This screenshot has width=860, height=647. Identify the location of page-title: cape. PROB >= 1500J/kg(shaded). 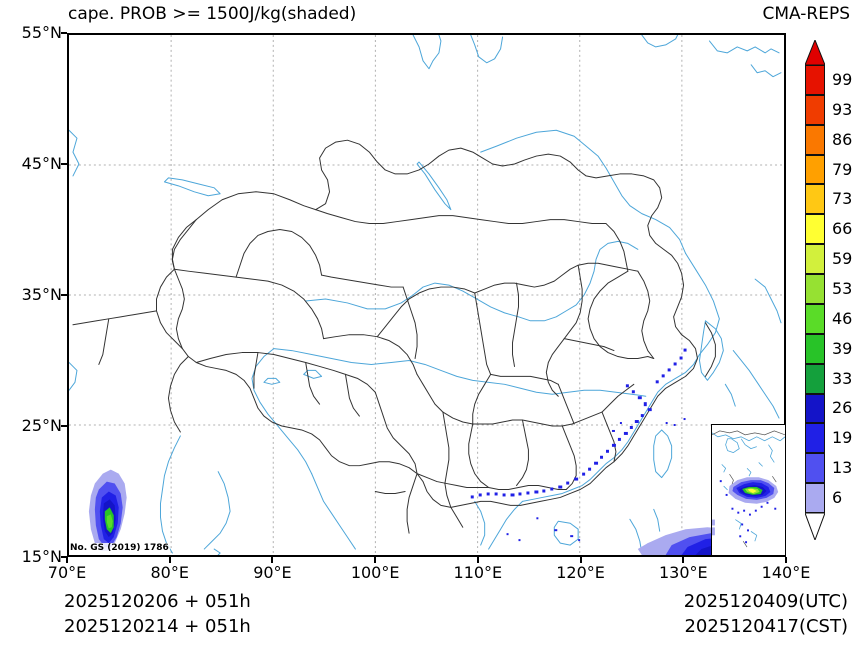
(212, 14).